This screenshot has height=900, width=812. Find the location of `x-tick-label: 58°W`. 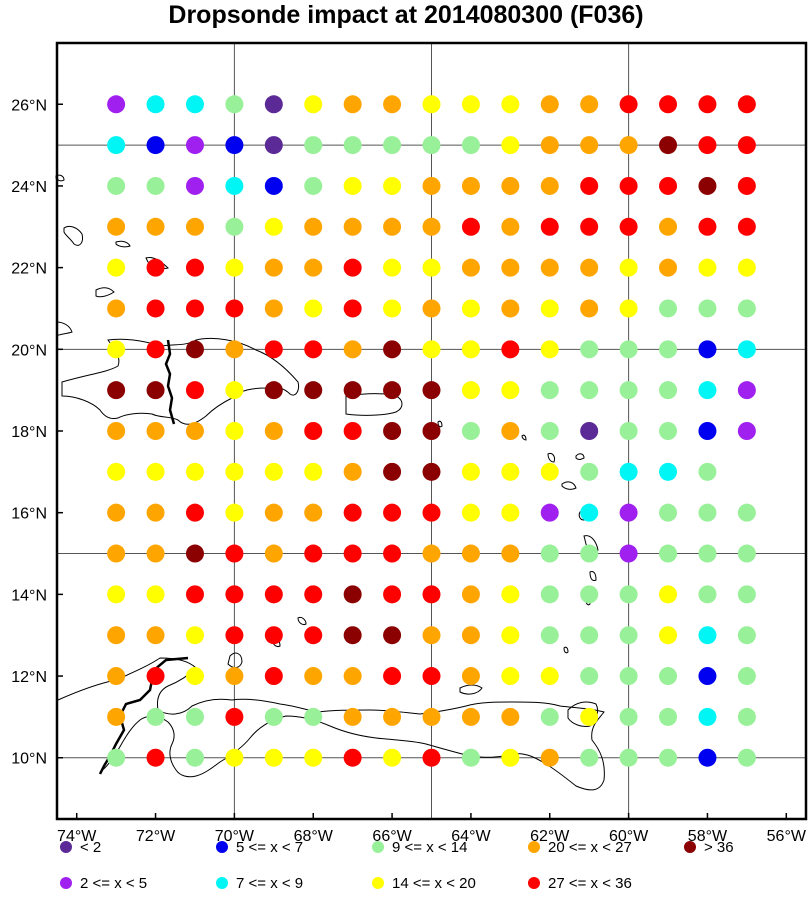

x-tick-label: 58°W is located at coordinates (708, 836).